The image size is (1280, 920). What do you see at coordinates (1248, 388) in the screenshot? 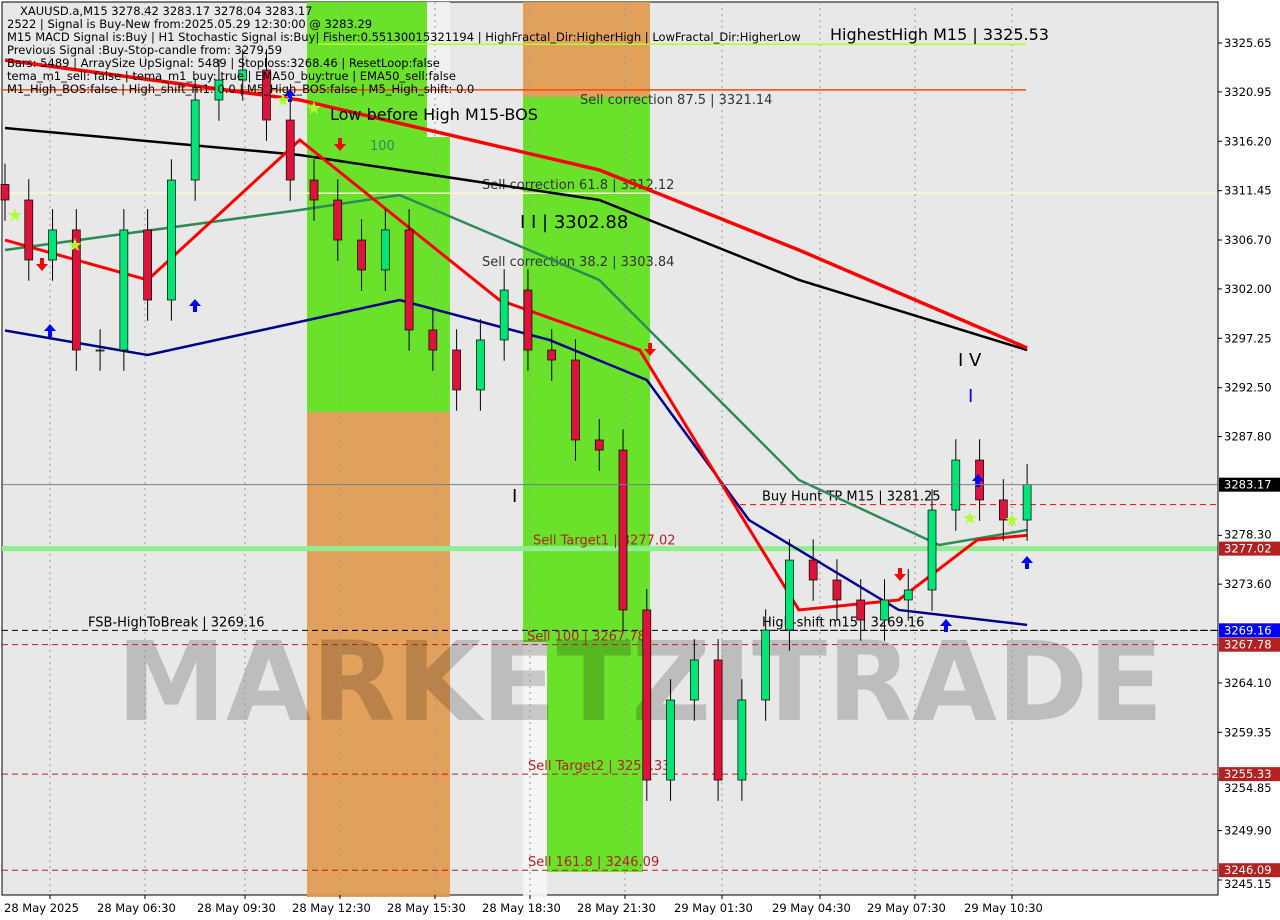
I see `y-tick-label: 3292.50` at bounding box center [1248, 388].